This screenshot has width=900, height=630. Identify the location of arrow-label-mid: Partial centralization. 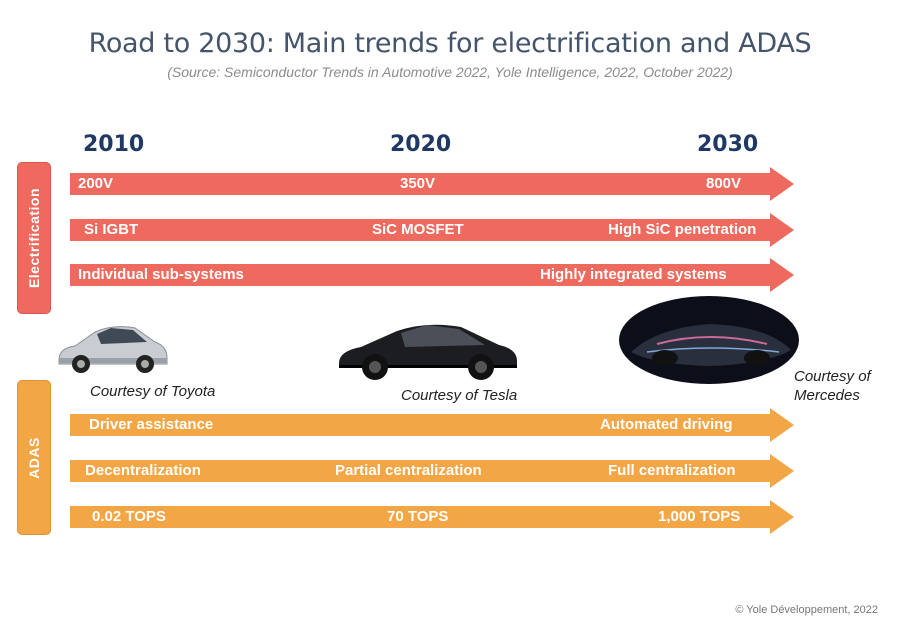
(408, 470).